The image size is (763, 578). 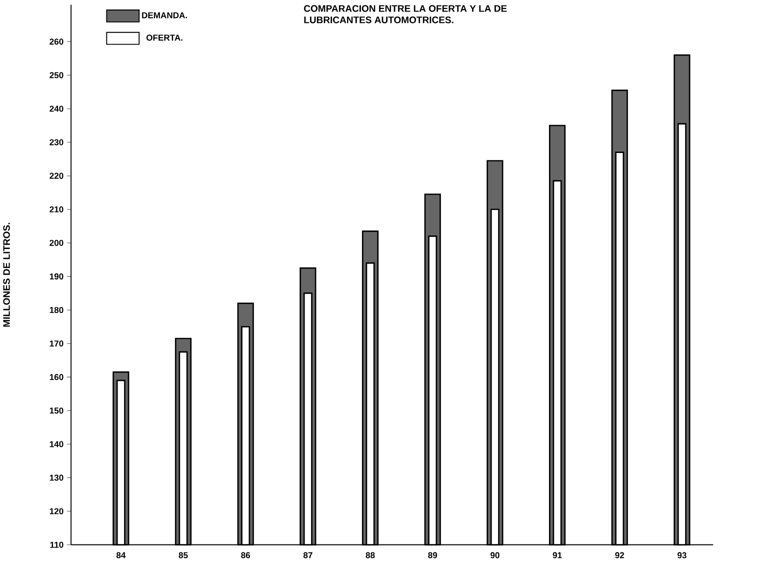 I want to click on legend-label: OFERTA., so click(x=164, y=37).